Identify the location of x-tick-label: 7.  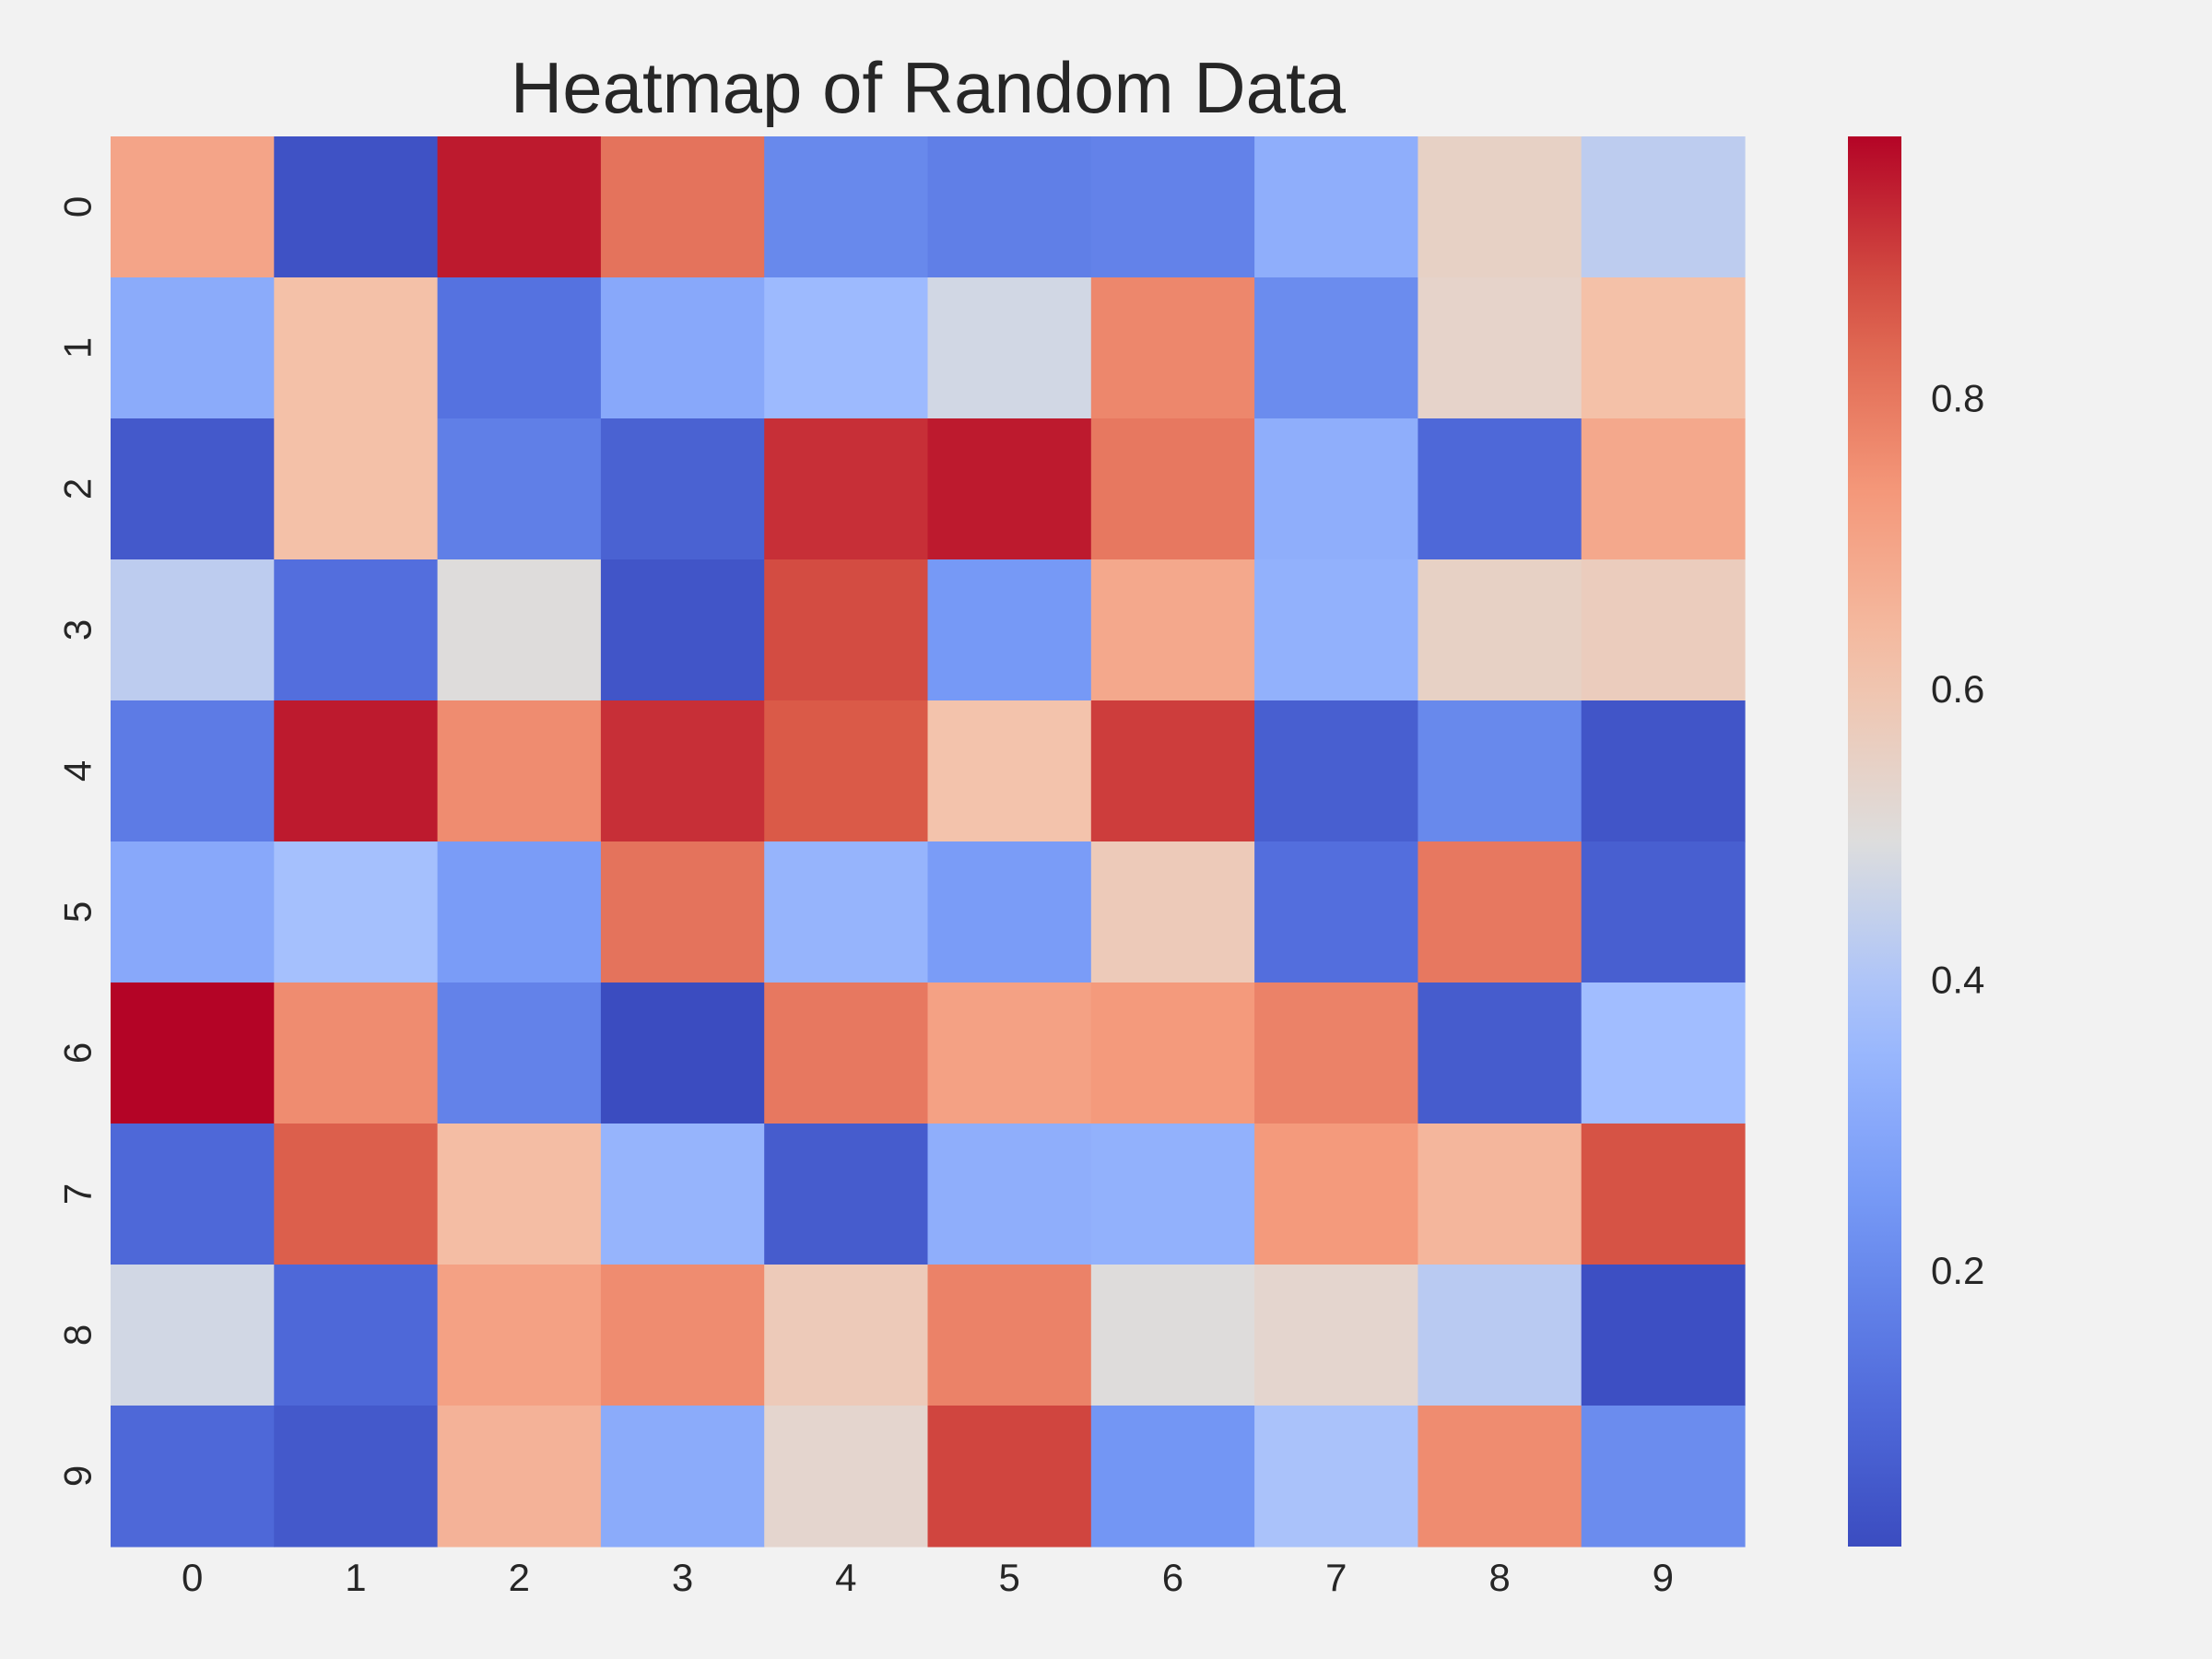
(1336, 1577).